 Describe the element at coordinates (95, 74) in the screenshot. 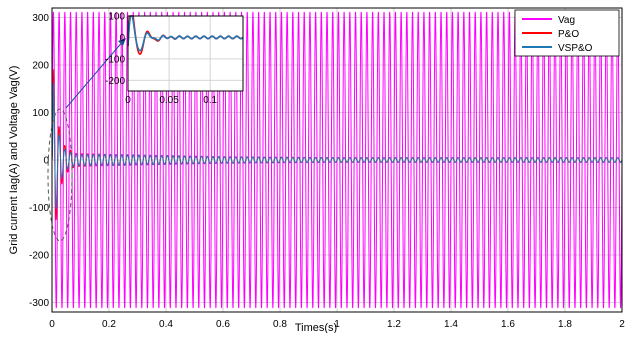

I see `zoom-arrow-line` at that location.